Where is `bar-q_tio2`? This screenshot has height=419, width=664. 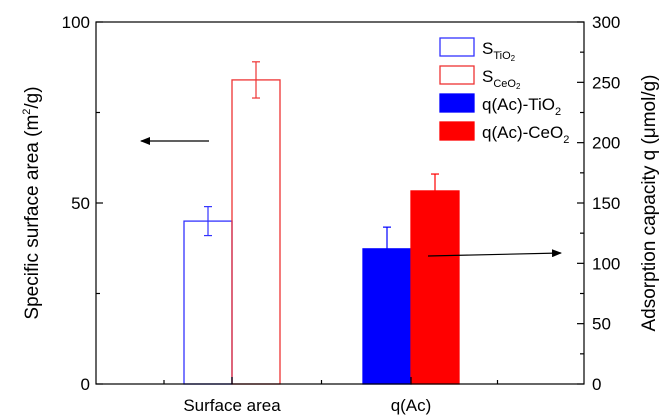 bar-q_tio2 is located at coordinates (387, 316).